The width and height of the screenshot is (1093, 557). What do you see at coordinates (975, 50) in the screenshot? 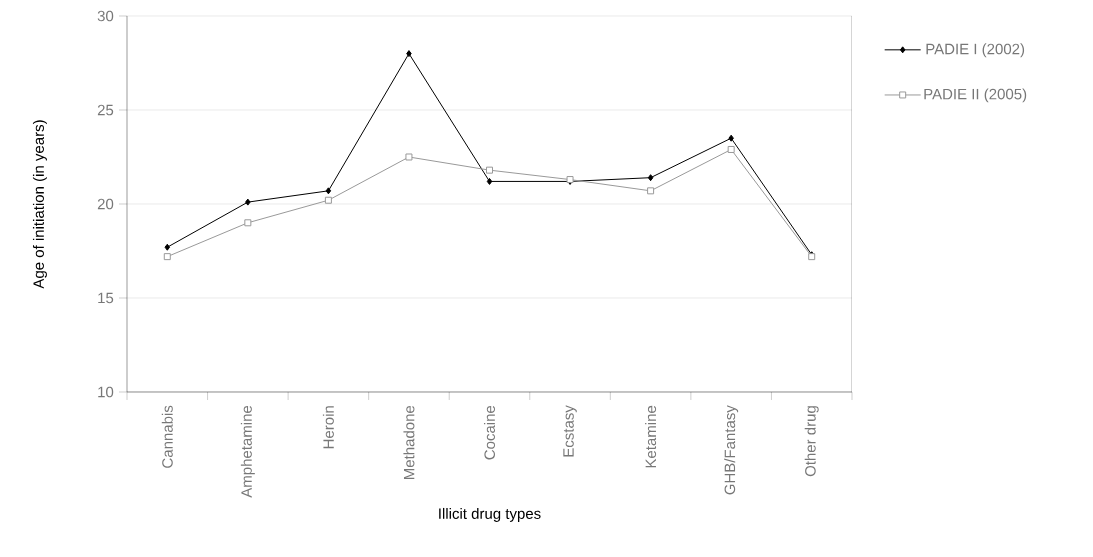
I see `legend-label: PADIE I (2002)` at bounding box center [975, 50].